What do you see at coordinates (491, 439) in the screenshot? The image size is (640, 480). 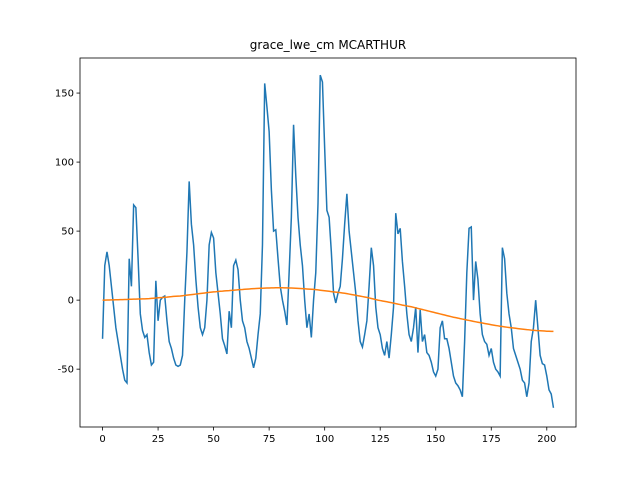 I see `x-tick-label: 175` at bounding box center [491, 439].